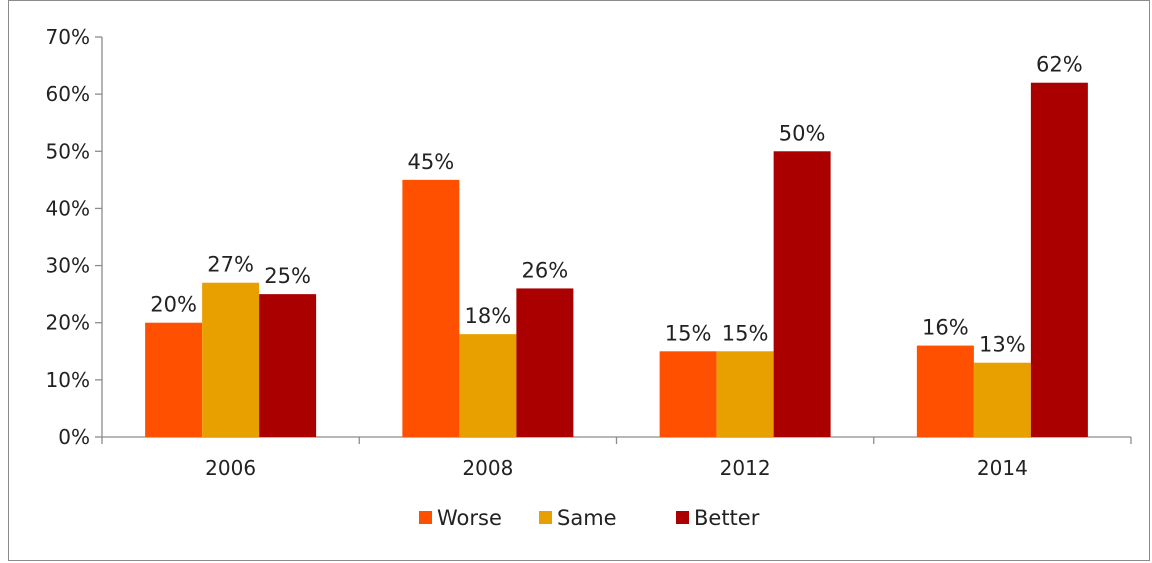 The image size is (1152, 563). What do you see at coordinates (727, 518) in the screenshot?
I see `legend-label-better: Better` at bounding box center [727, 518].